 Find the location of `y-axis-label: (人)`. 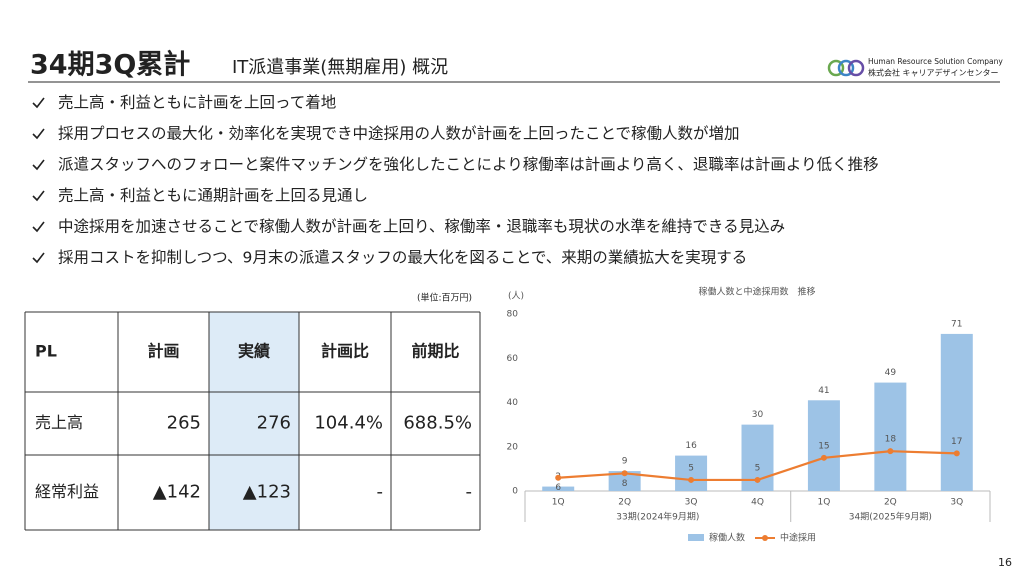

y-axis-label: (人) is located at coordinates (516, 296).